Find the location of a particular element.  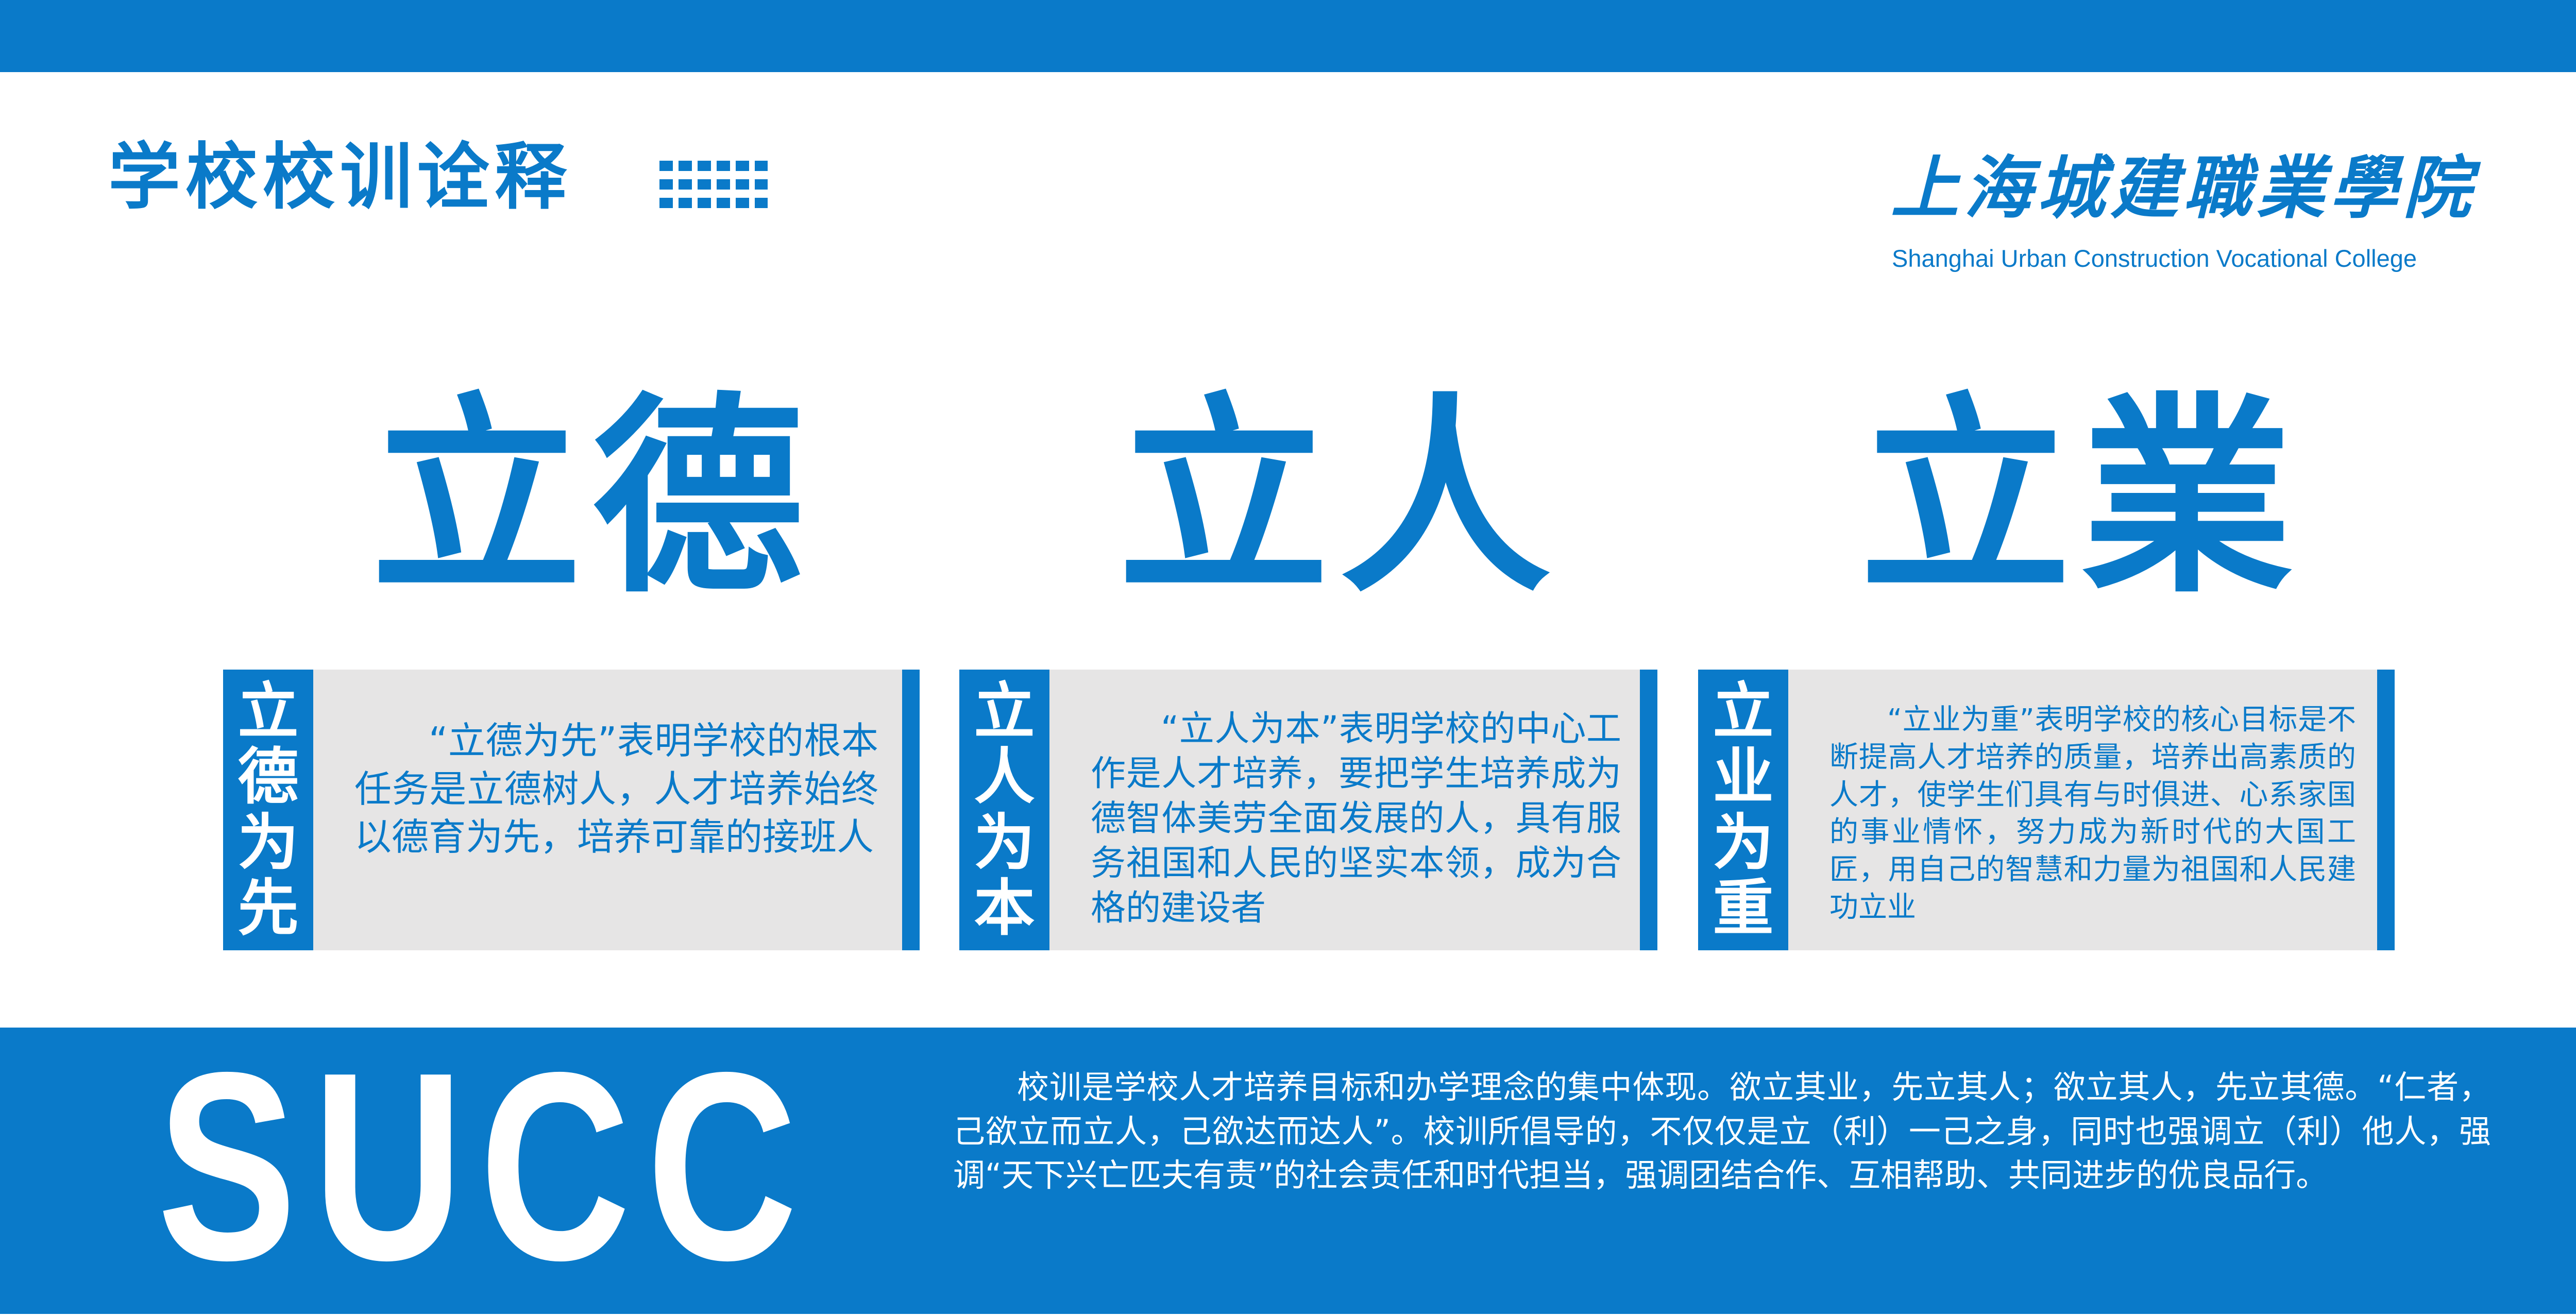

card-tag-label: 立人为本 is located at coordinates (1004, 809).